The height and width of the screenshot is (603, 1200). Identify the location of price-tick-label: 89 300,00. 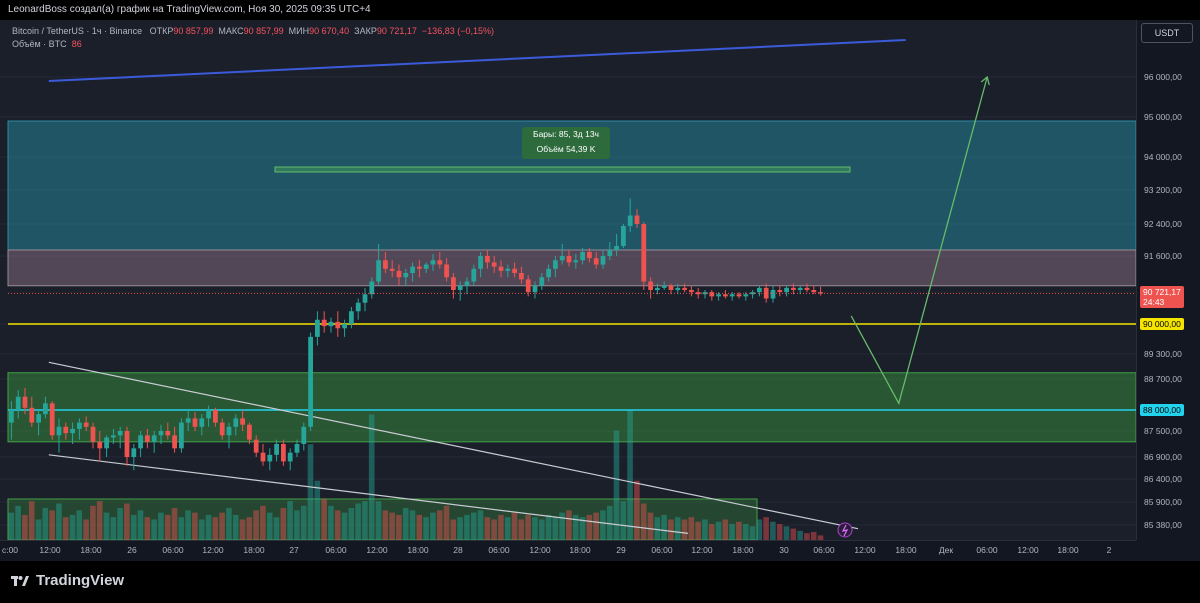
(1163, 354).